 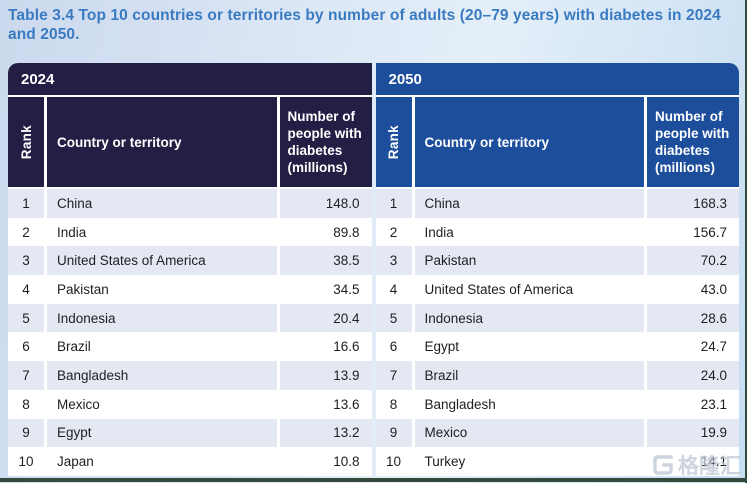 What do you see at coordinates (693, 261) in the screenshot?
I see `value-cell: 70.2` at bounding box center [693, 261].